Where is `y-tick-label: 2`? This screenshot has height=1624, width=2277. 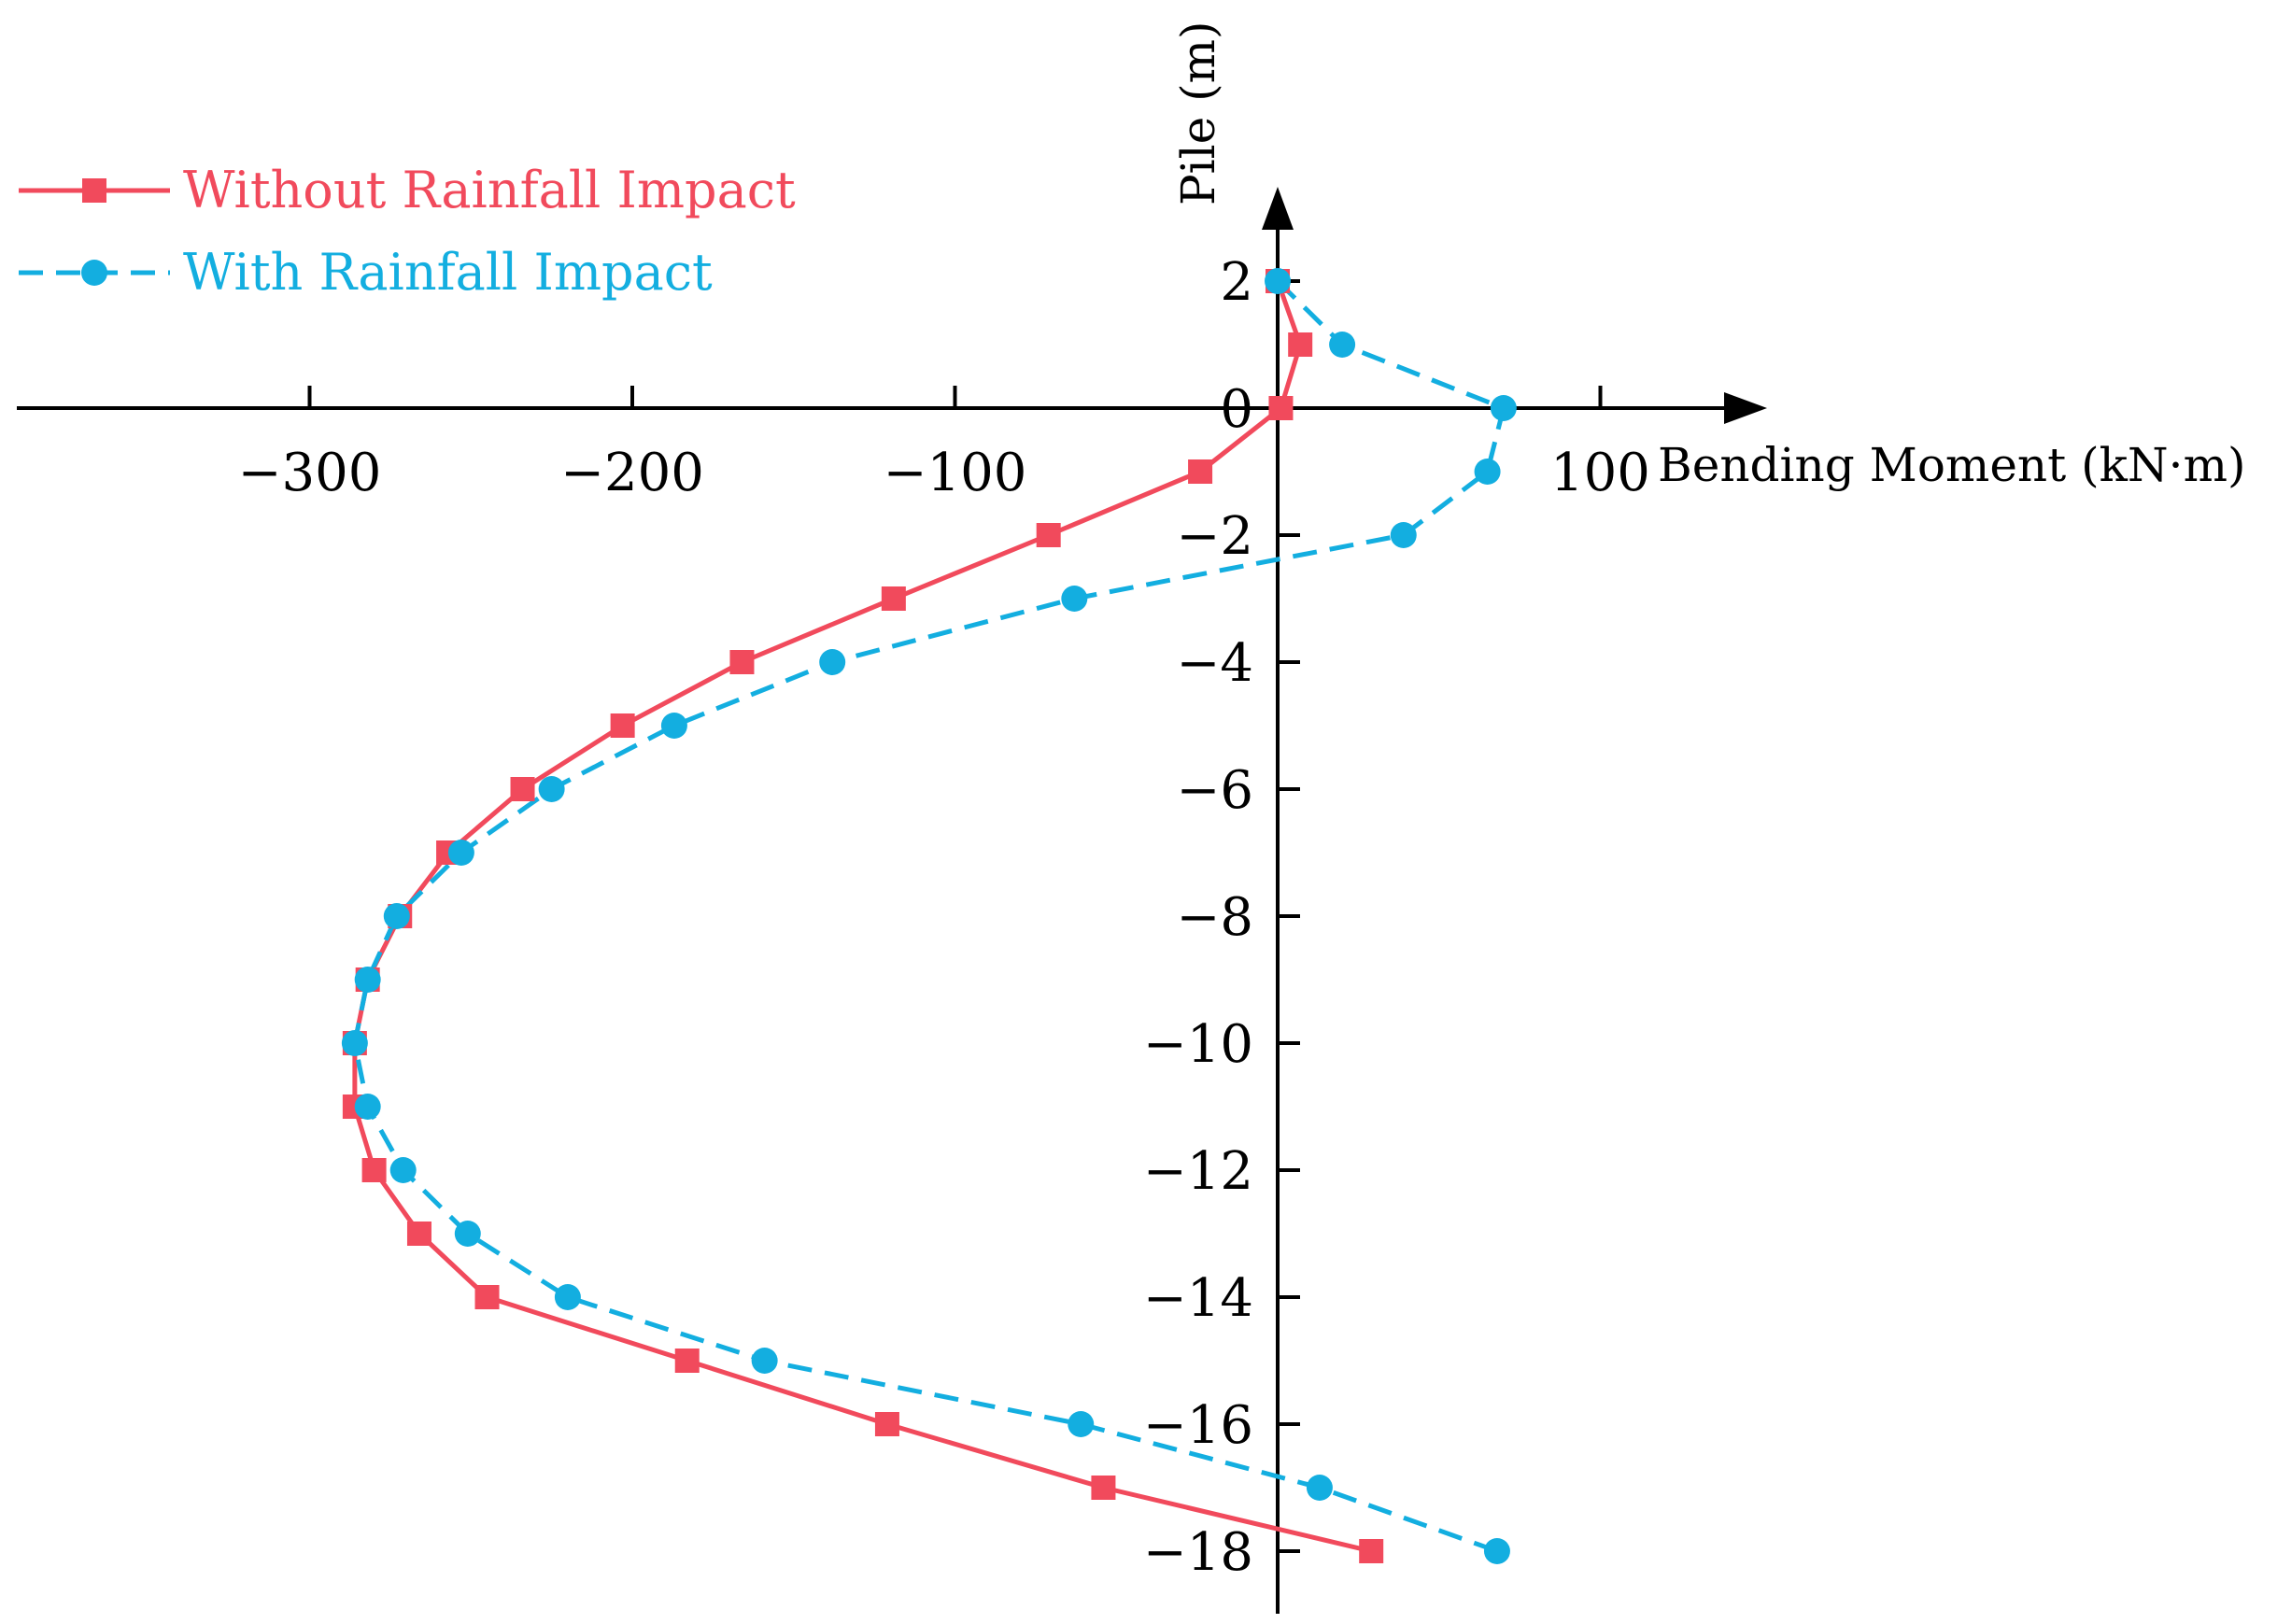 y-tick-label: 2 is located at coordinates (1236, 282).